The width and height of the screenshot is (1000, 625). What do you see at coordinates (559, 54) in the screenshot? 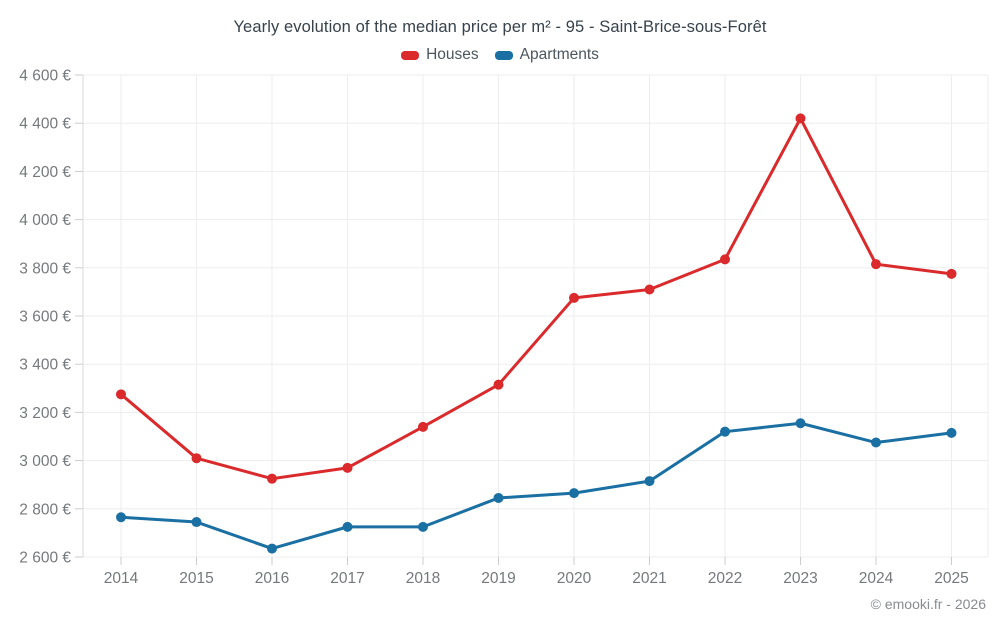
I see `legend-label-apartments: Apartments` at bounding box center [559, 54].